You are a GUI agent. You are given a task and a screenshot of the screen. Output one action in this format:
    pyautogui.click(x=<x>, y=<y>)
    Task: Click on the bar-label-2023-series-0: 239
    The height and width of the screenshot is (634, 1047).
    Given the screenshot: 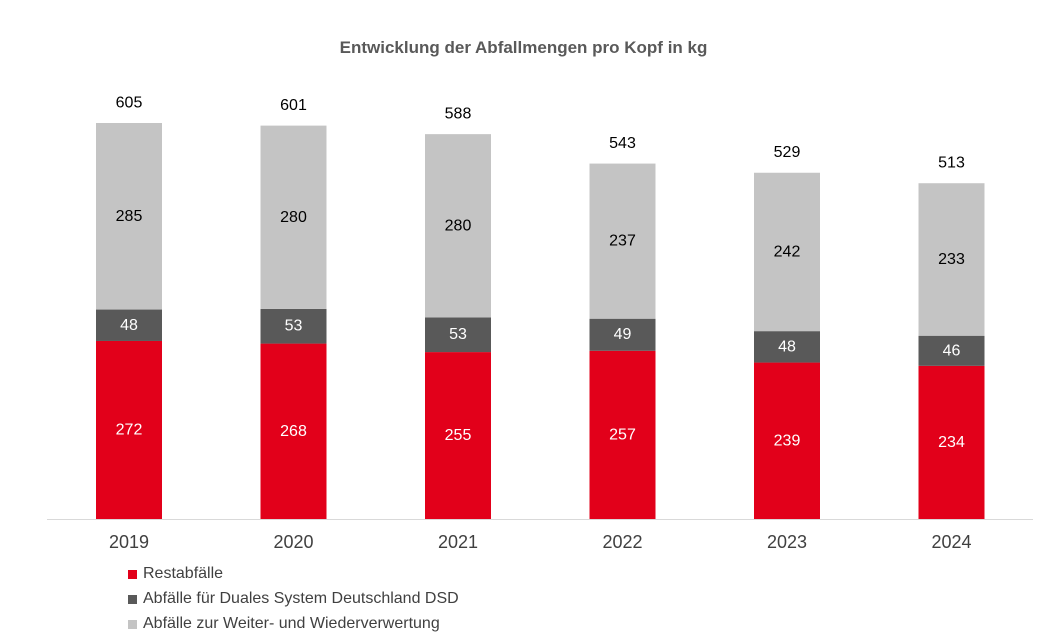 What is the action you would take?
    pyautogui.click(x=787, y=440)
    